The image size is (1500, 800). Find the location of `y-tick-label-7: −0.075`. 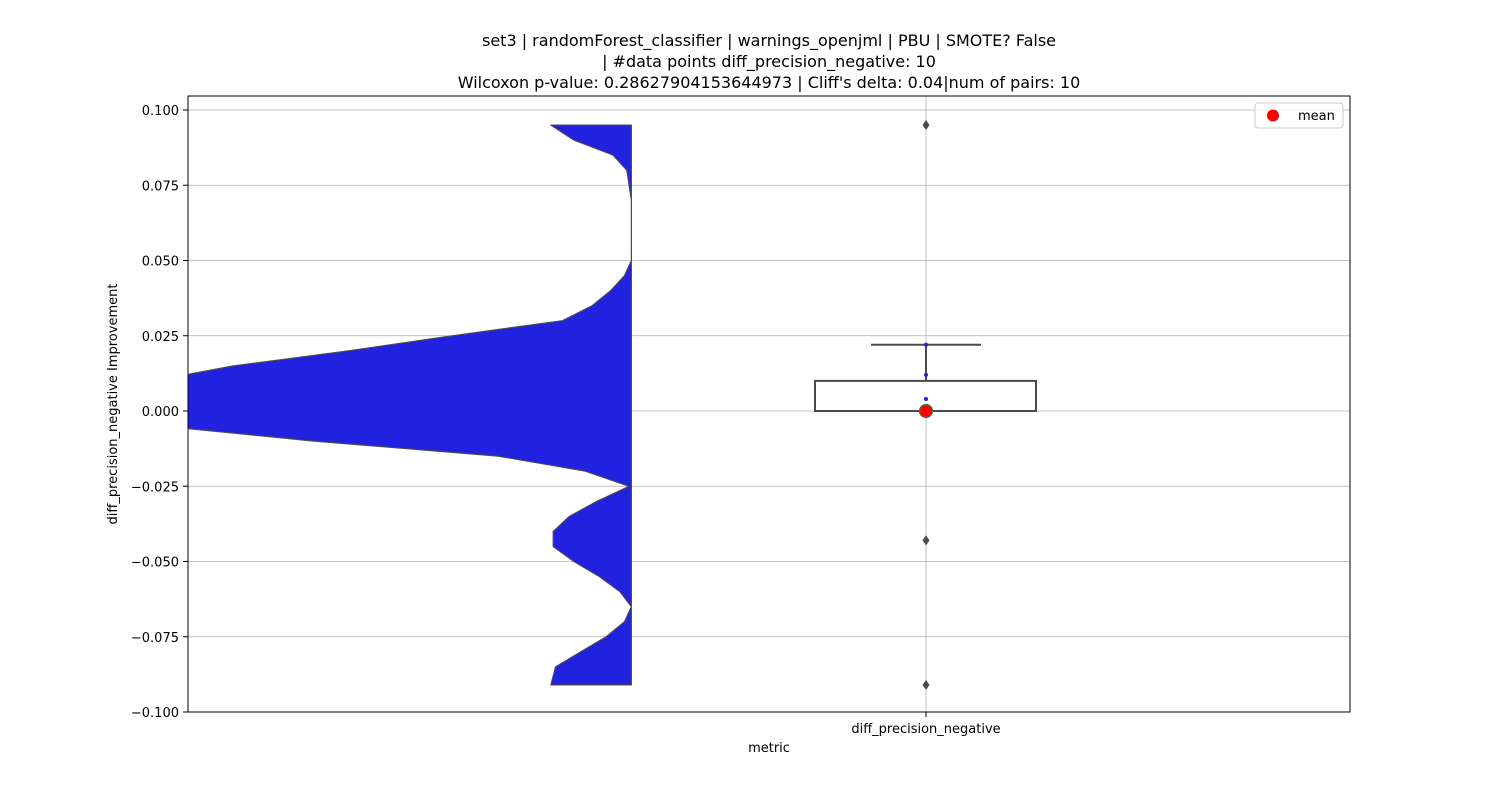

y-tick-label-7: −0.075 is located at coordinates (155, 638).